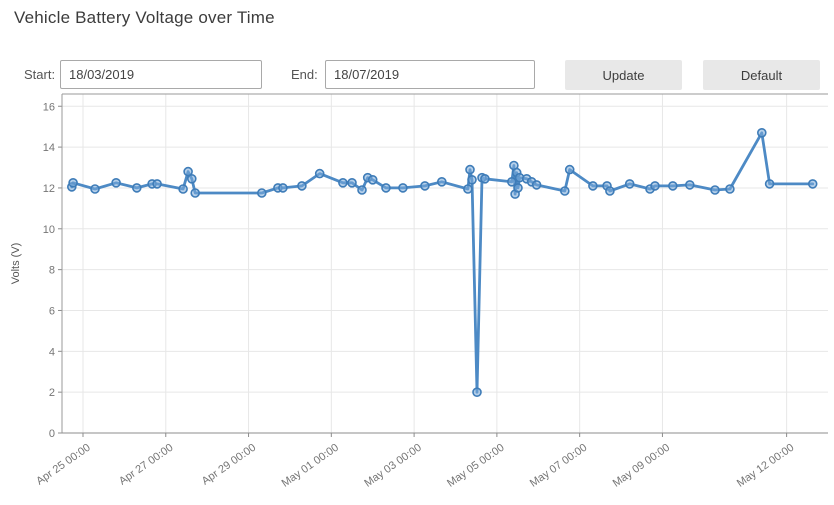  Describe the element at coordinates (765, 466) in the screenshot. I see `x-tick-label: May 12 00:00` at that location.